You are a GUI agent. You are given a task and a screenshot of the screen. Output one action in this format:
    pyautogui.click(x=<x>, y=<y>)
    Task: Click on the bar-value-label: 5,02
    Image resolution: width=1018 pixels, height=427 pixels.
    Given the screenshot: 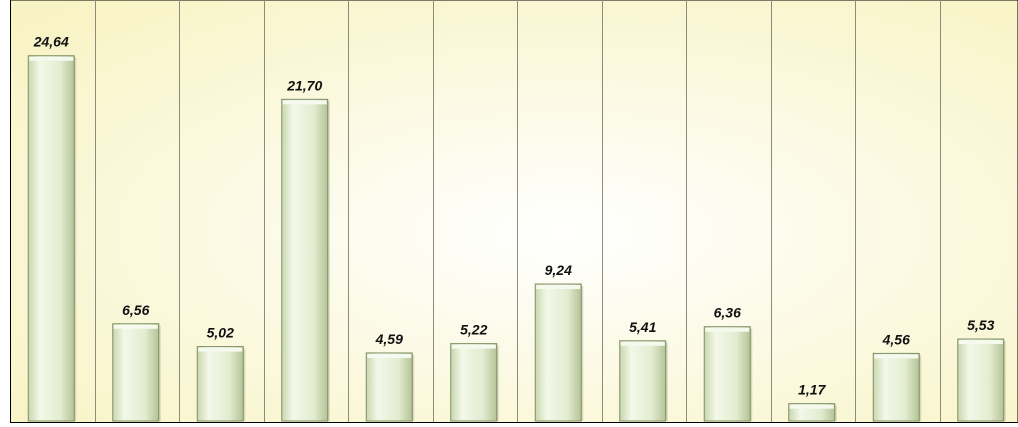 What is the action you would take?
    pyautogui.click(x=220, y=333)
    